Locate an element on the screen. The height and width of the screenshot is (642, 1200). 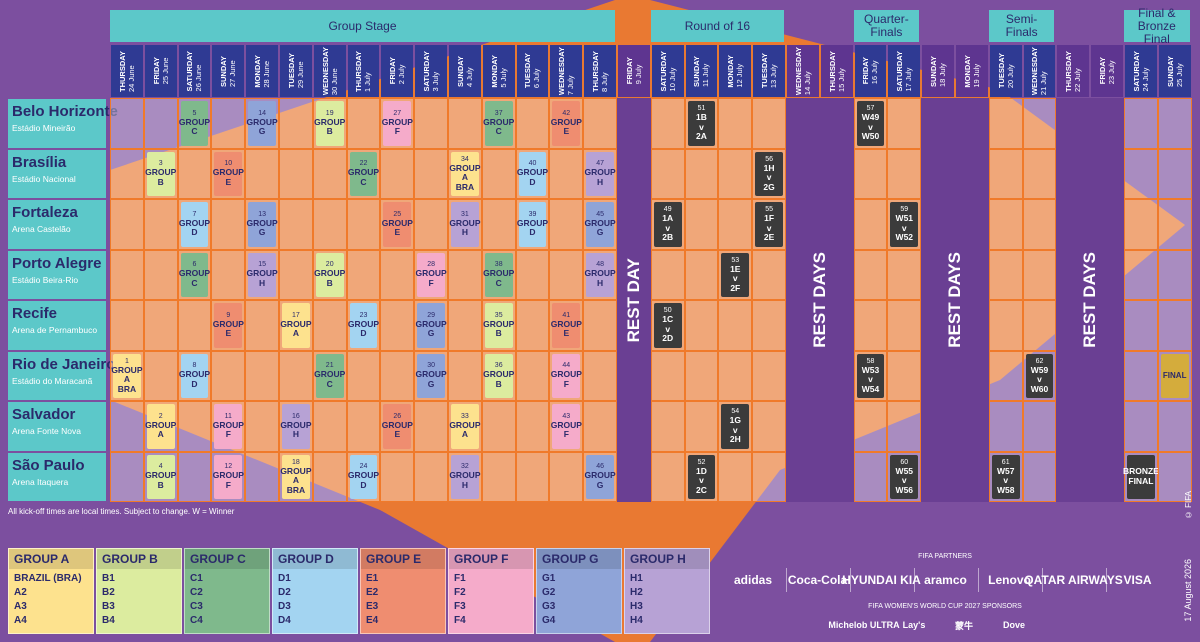
date: 16 July is located at coordinates (875, 72).